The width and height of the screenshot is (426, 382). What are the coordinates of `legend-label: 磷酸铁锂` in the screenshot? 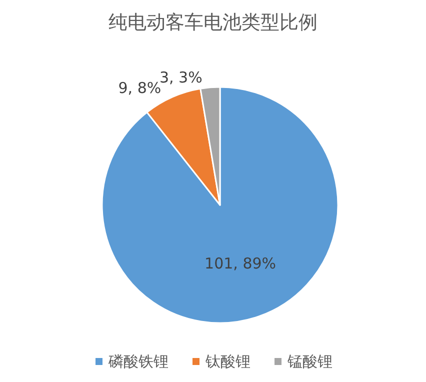 It's located at (138, 361).